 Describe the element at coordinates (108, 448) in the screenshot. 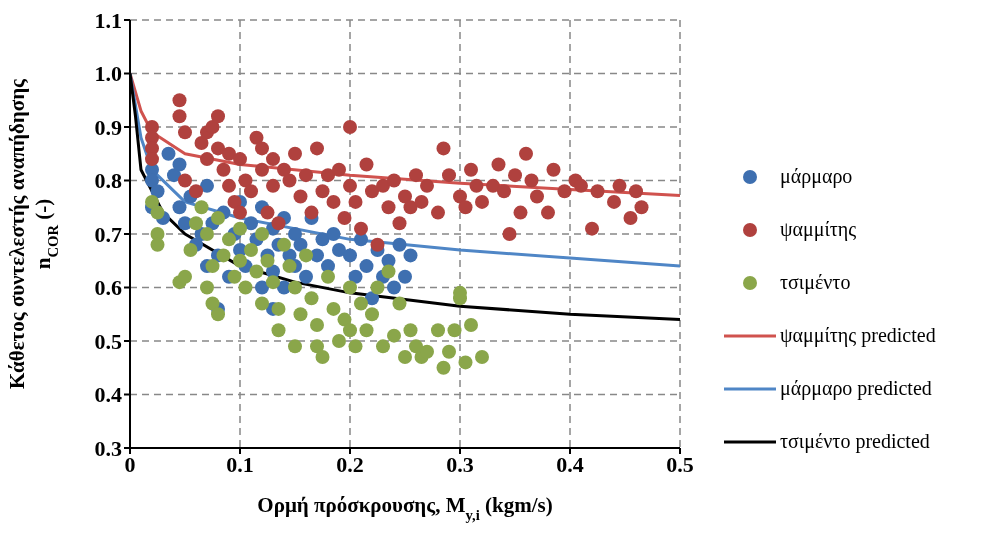

I see `y-tick-label: 0.3` at that location.